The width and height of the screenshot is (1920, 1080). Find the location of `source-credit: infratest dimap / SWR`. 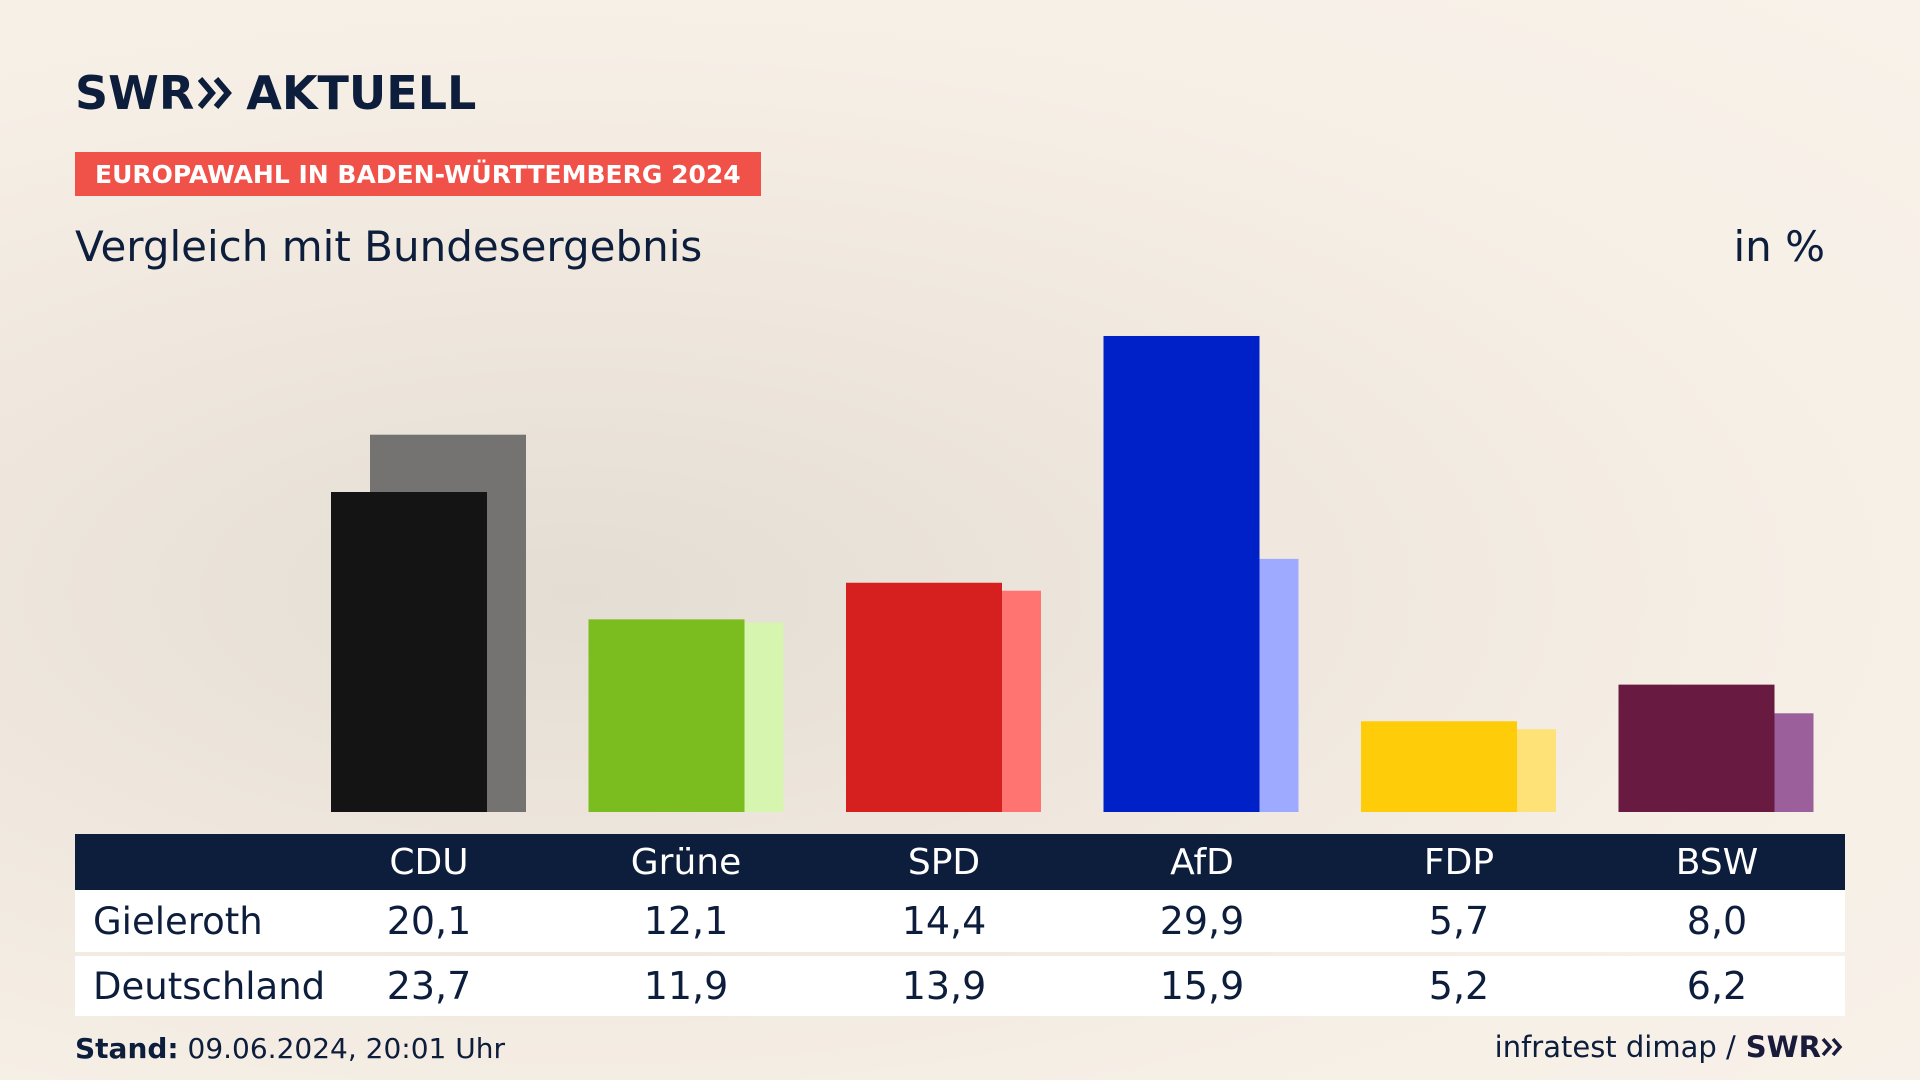

source-credit: infratest dimap / SWR is located at coordinates (1670, 1047).